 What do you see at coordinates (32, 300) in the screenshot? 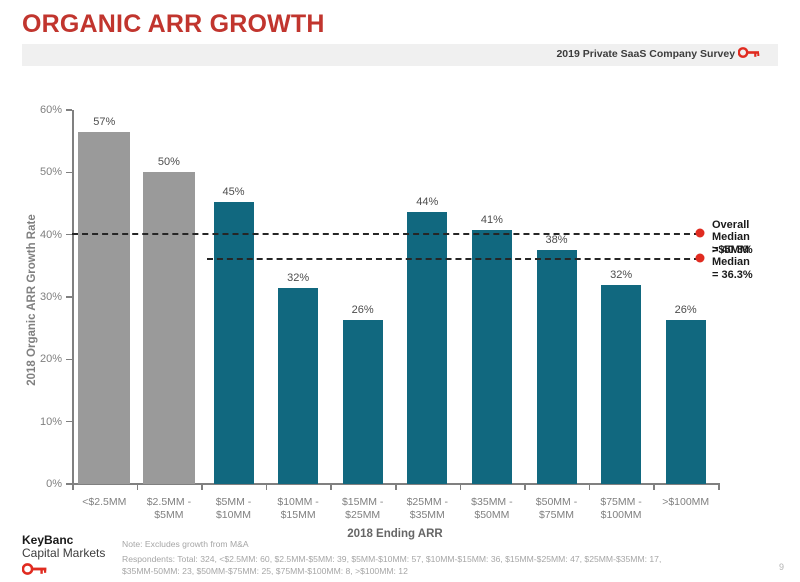
I see `y-axis-title: 2018 Organic ARR Growth Rate` at bounding box center [32, 300].